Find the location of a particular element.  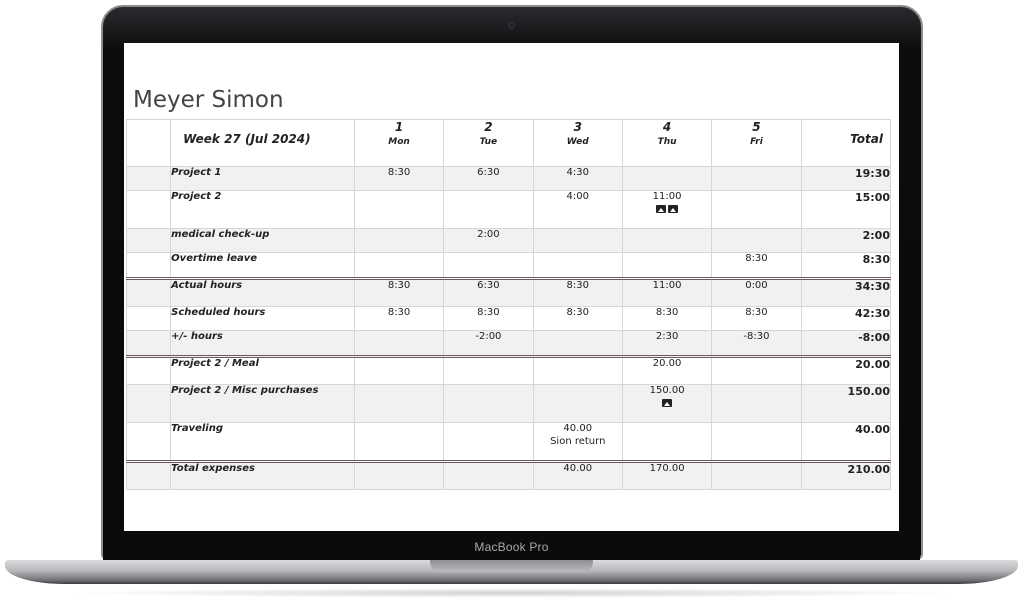

day-header-fri: 5 Fri is located at coordinates (756, 143).